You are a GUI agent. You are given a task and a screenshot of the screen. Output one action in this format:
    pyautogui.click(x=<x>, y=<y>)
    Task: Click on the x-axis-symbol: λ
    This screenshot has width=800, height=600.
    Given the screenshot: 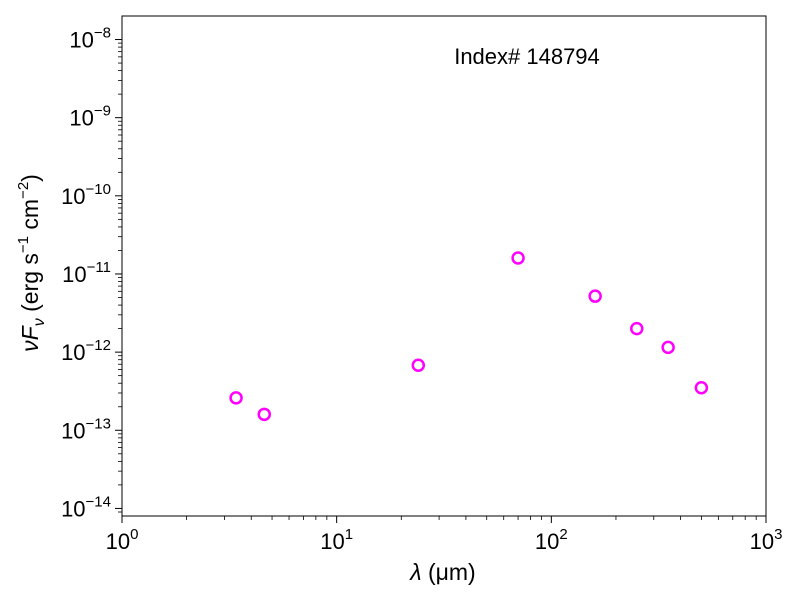 What is the action you would take?
    pyautogui.click(x=414, y=572)
    